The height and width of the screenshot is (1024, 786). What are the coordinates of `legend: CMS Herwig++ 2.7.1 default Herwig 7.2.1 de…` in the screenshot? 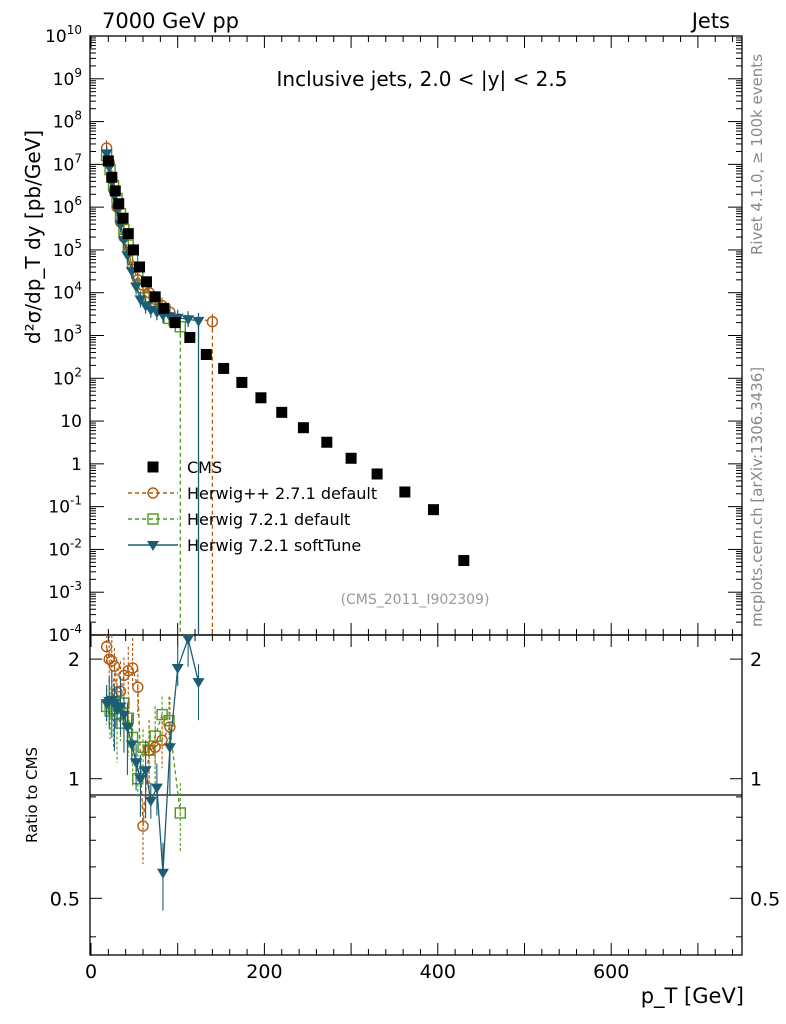 It's located at (252, 506).